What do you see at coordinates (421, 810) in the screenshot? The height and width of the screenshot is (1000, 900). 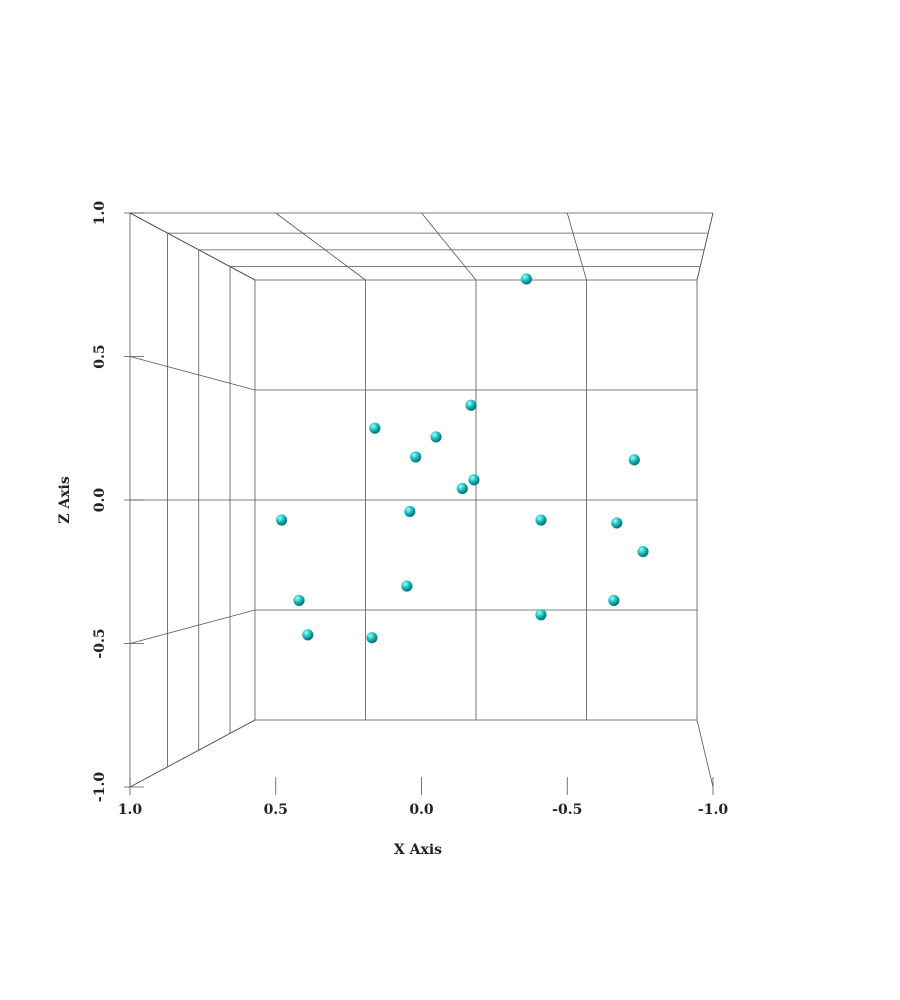 I see `x-tick-label: 0.0` at bounding box center [421, 810].